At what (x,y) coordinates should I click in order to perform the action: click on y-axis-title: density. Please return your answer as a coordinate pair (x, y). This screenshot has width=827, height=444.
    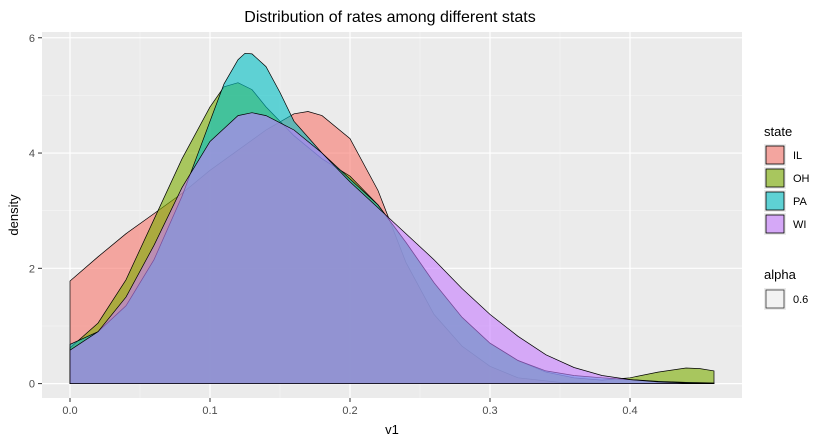
    Looking at the image, I should click on (13, 215).